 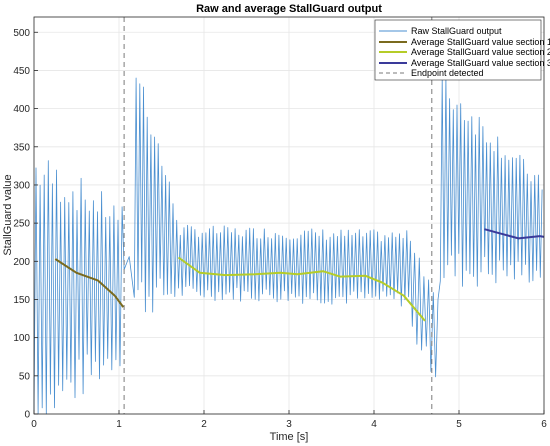 What do you see at coordinates (480, 42) in the screenshot?
I see `legend-label-section-1: Average StallGuard value section 1` at bounding box center [480, 42].